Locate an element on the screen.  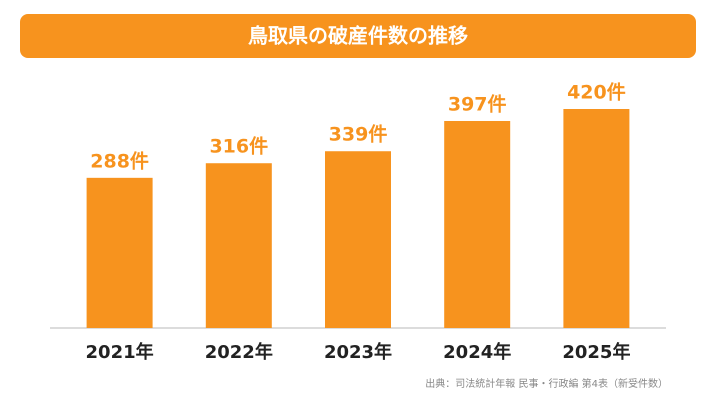
x-tick-label: 2023年 is located at coordinates (358, 352).